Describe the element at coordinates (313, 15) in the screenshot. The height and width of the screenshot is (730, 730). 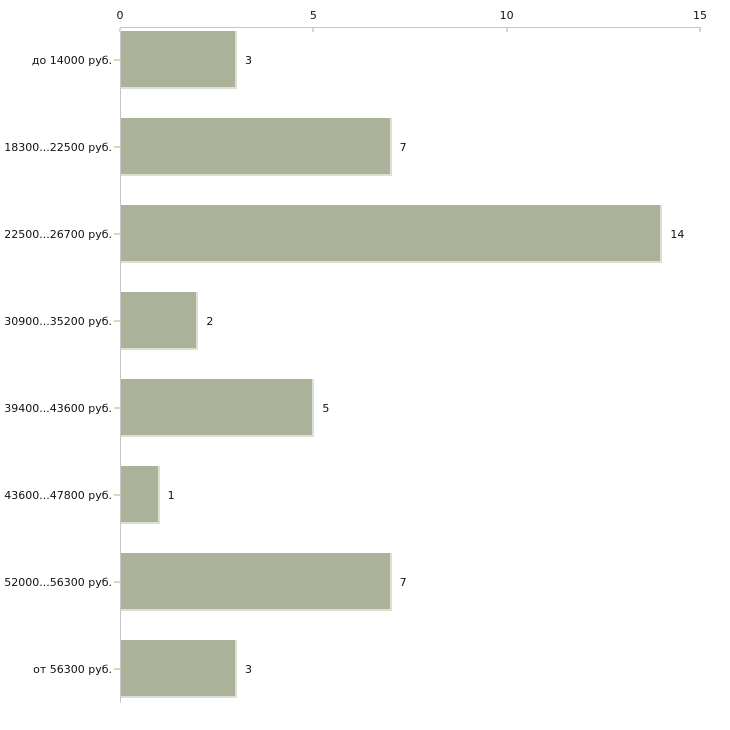
I see `x-tick-label: 5` at that location.